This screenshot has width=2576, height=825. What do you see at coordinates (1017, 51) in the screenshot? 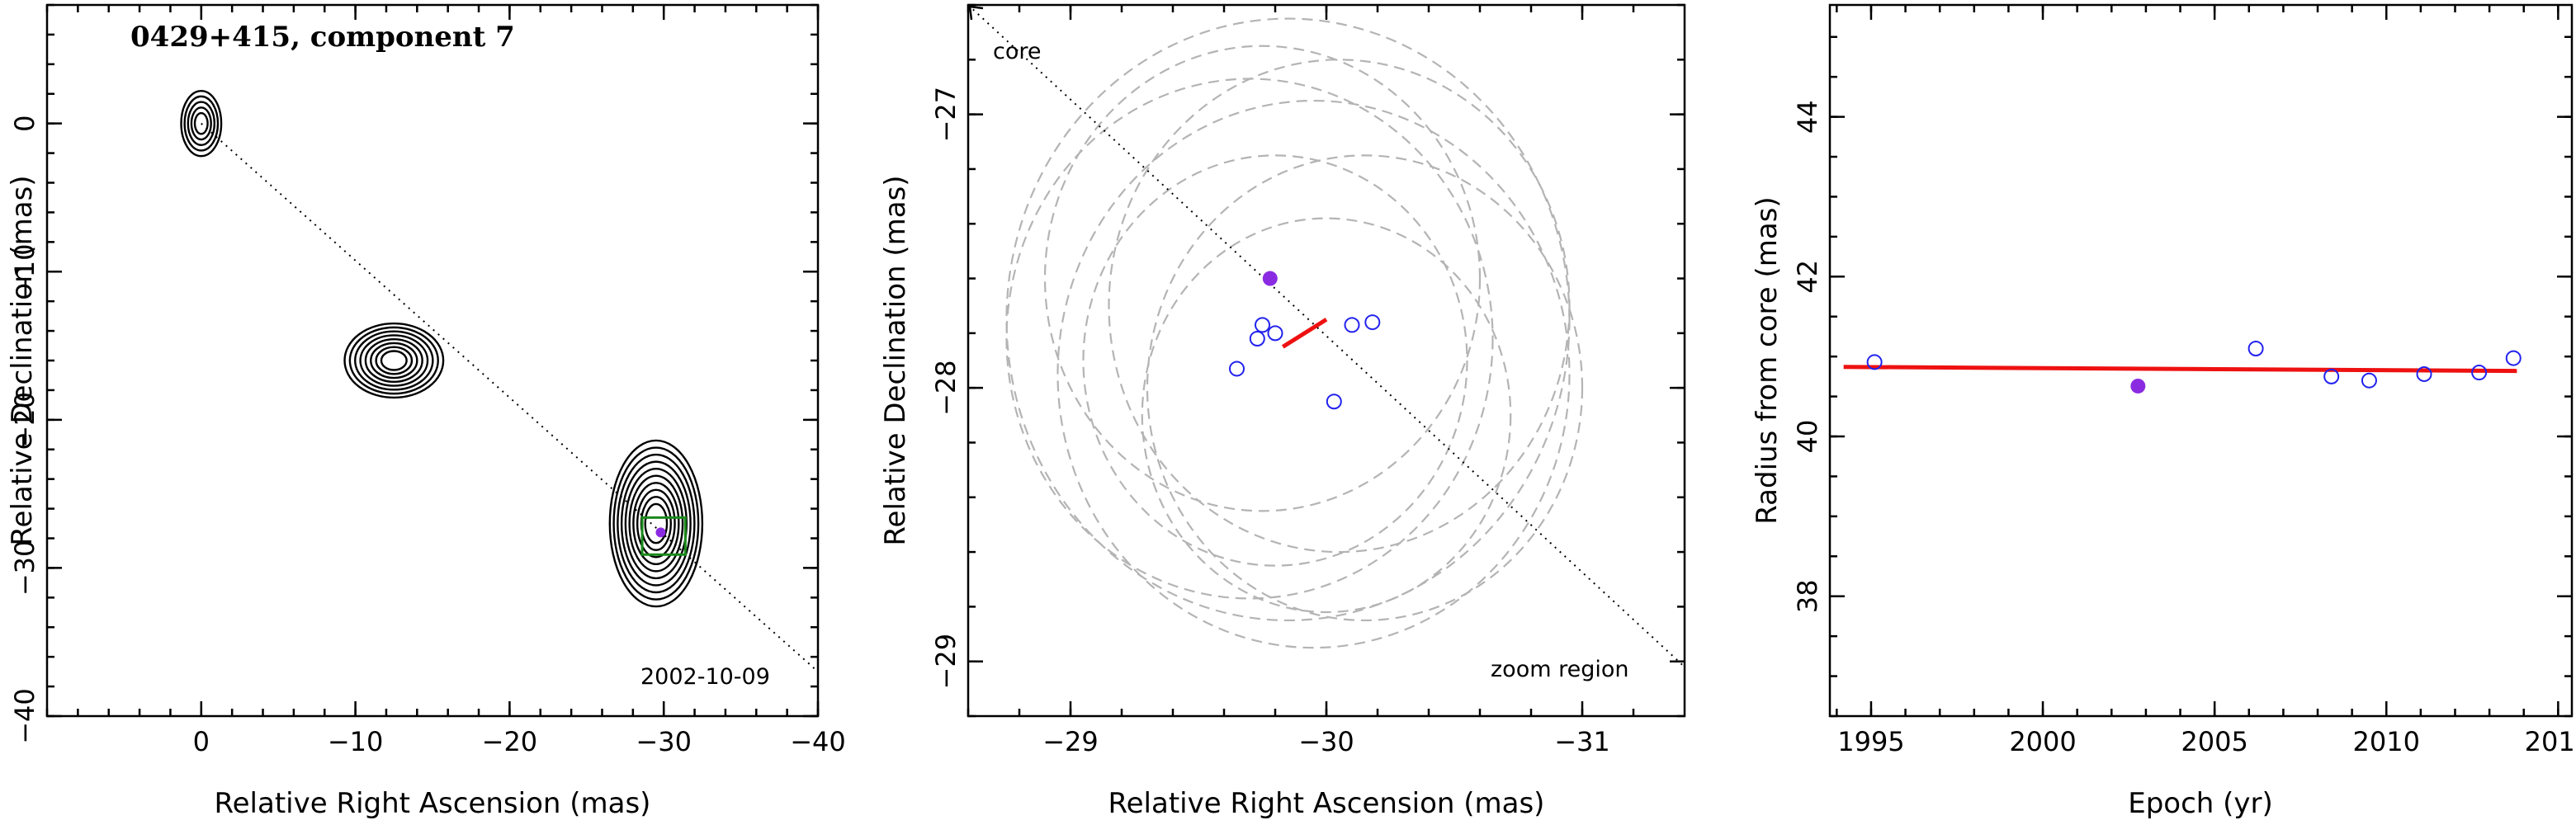
I see `zoom-core-label: core` at bounding box center [1017, 51].